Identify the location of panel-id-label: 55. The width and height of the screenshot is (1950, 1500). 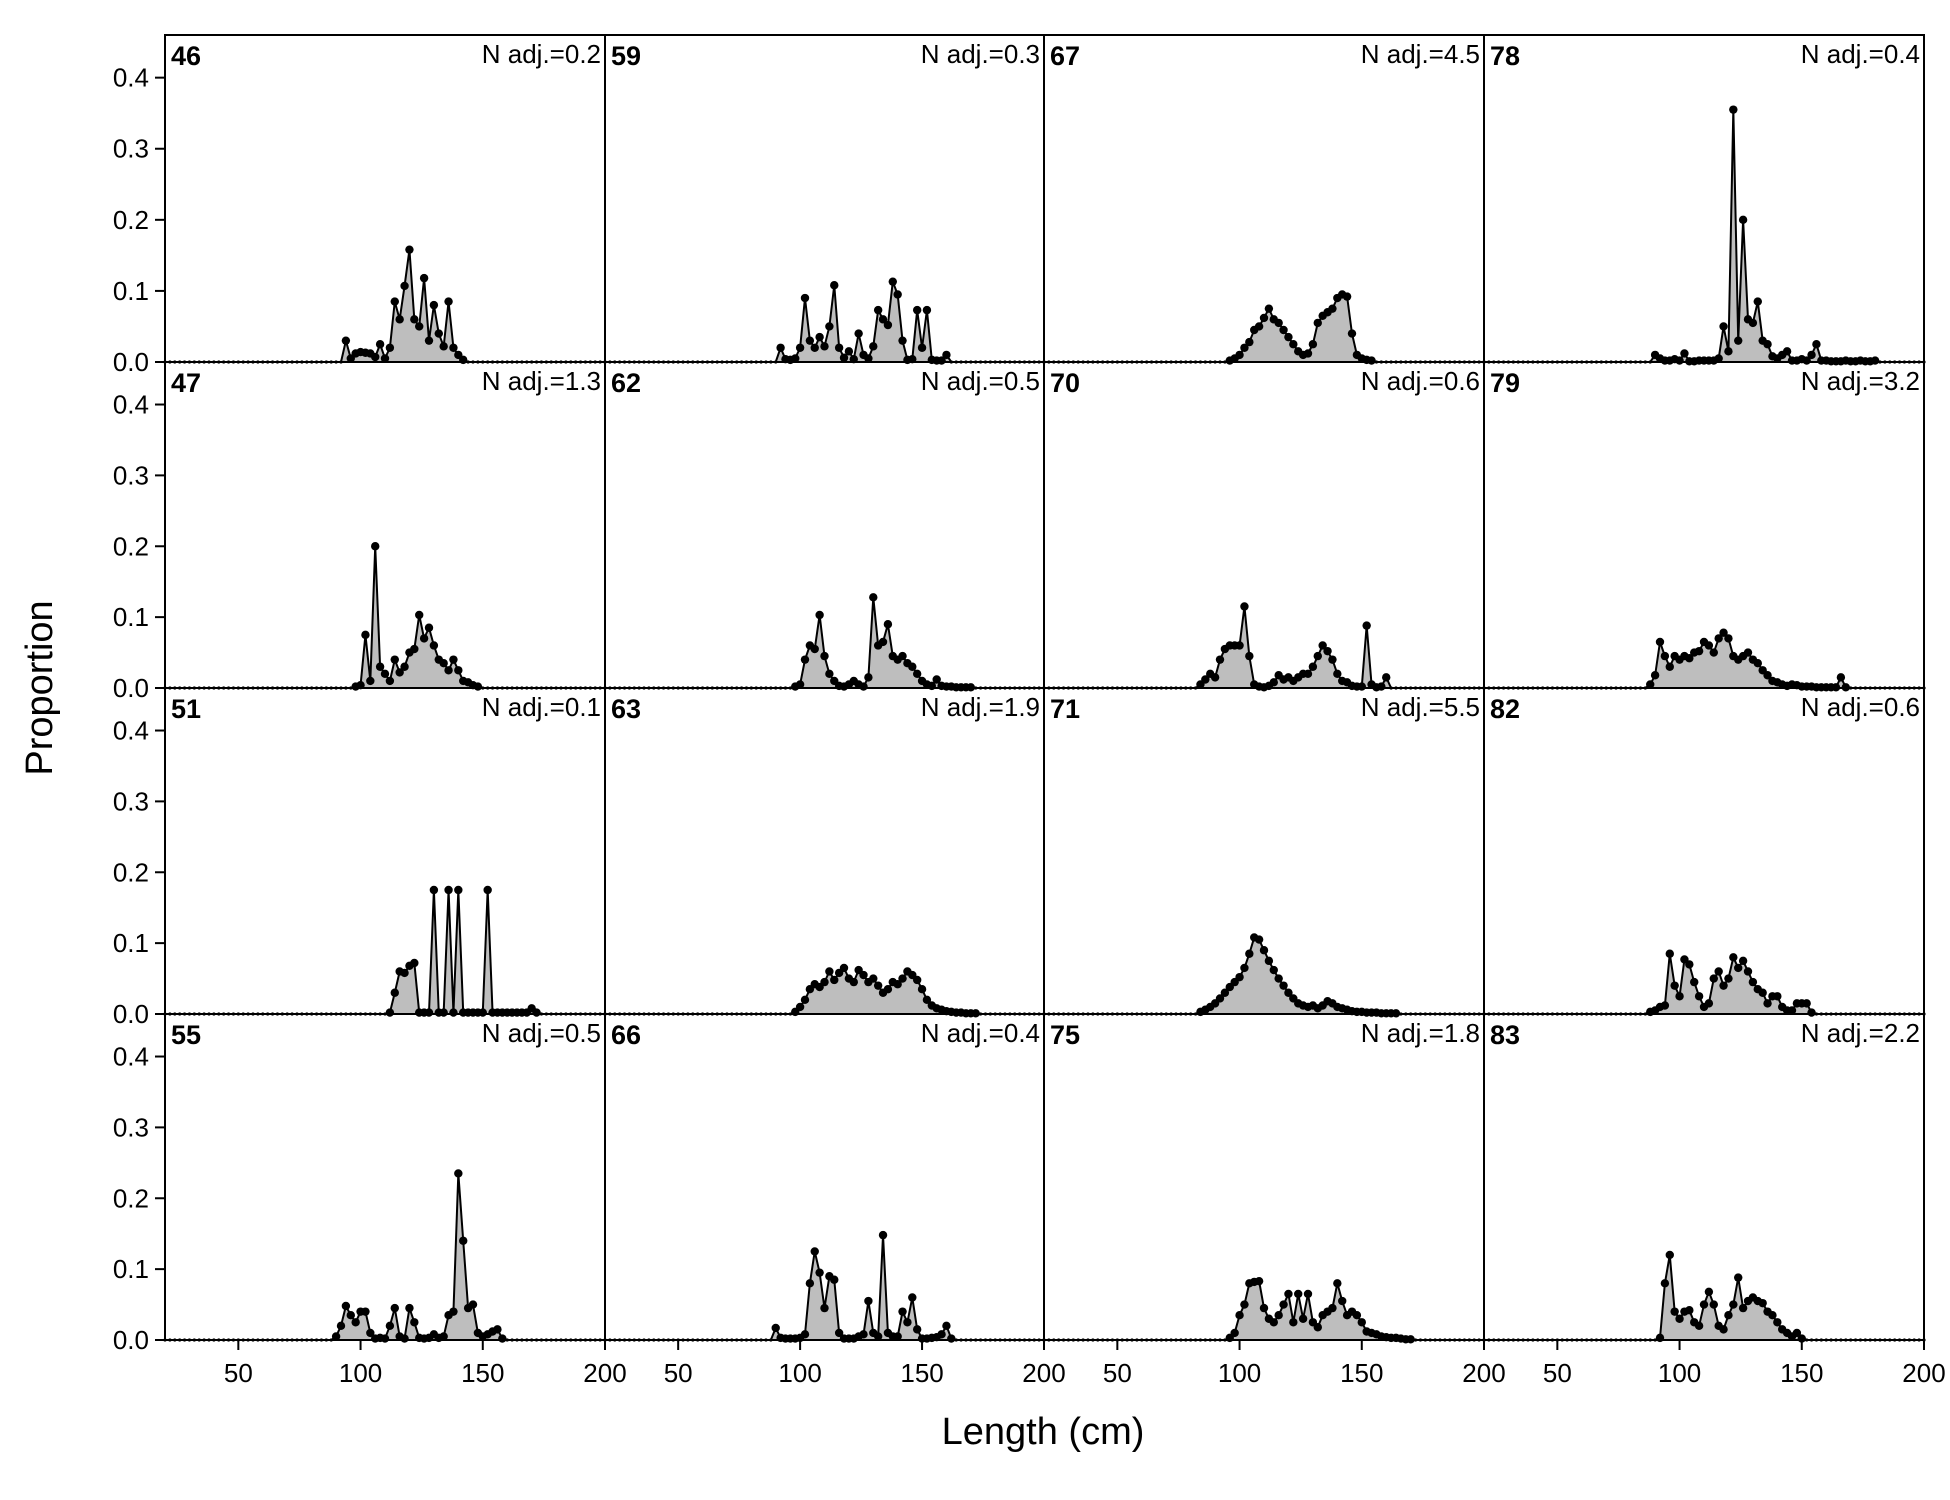
(186, 1035).